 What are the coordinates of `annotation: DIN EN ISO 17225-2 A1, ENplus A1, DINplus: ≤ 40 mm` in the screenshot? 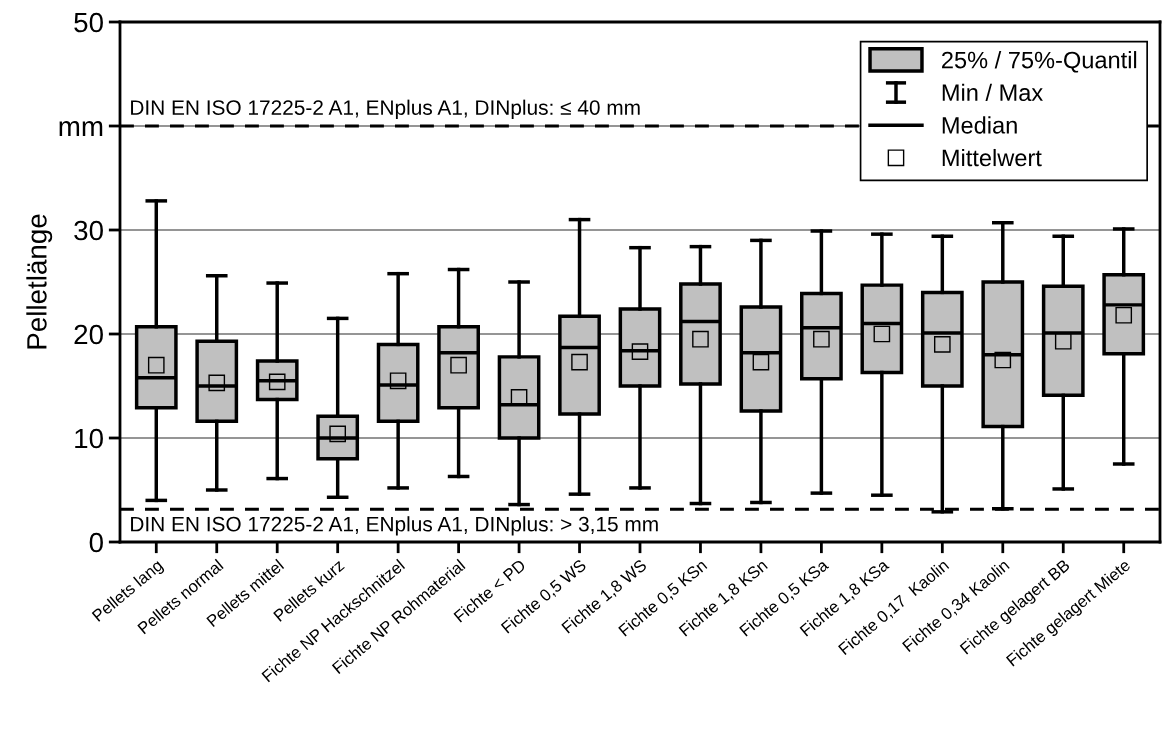 It's located at (385, 109).